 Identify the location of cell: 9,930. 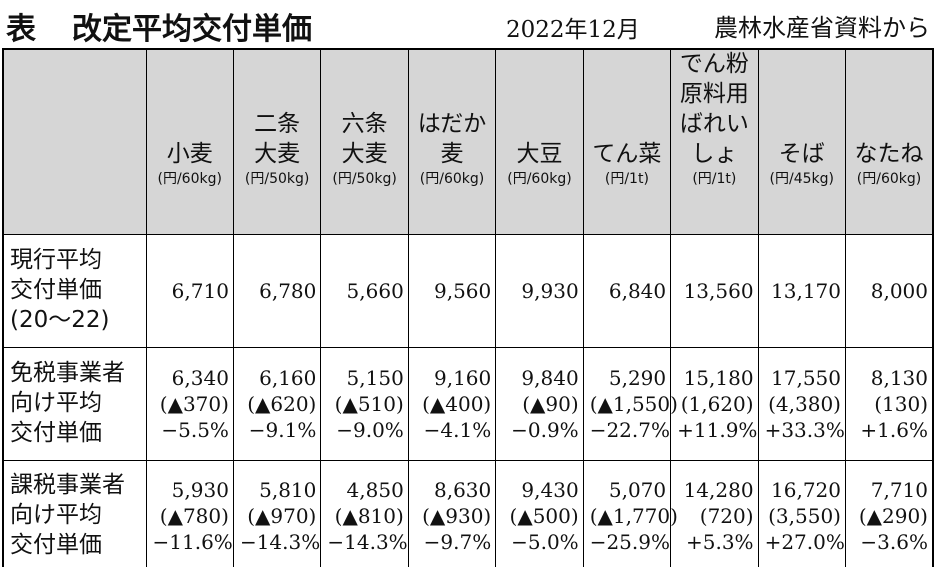
(539, 290).